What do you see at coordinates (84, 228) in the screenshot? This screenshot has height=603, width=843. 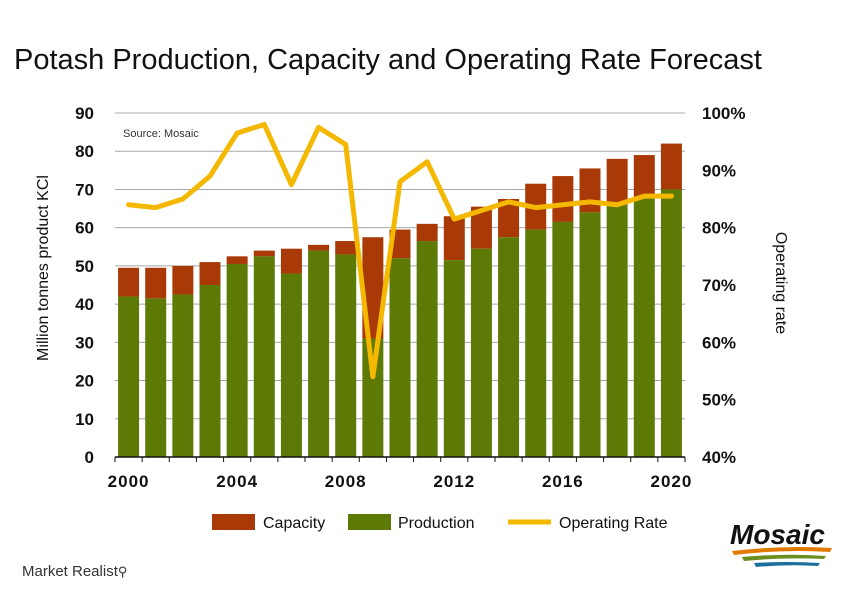 I see `y-tick-label: 60` at bounding box center [84, 228].